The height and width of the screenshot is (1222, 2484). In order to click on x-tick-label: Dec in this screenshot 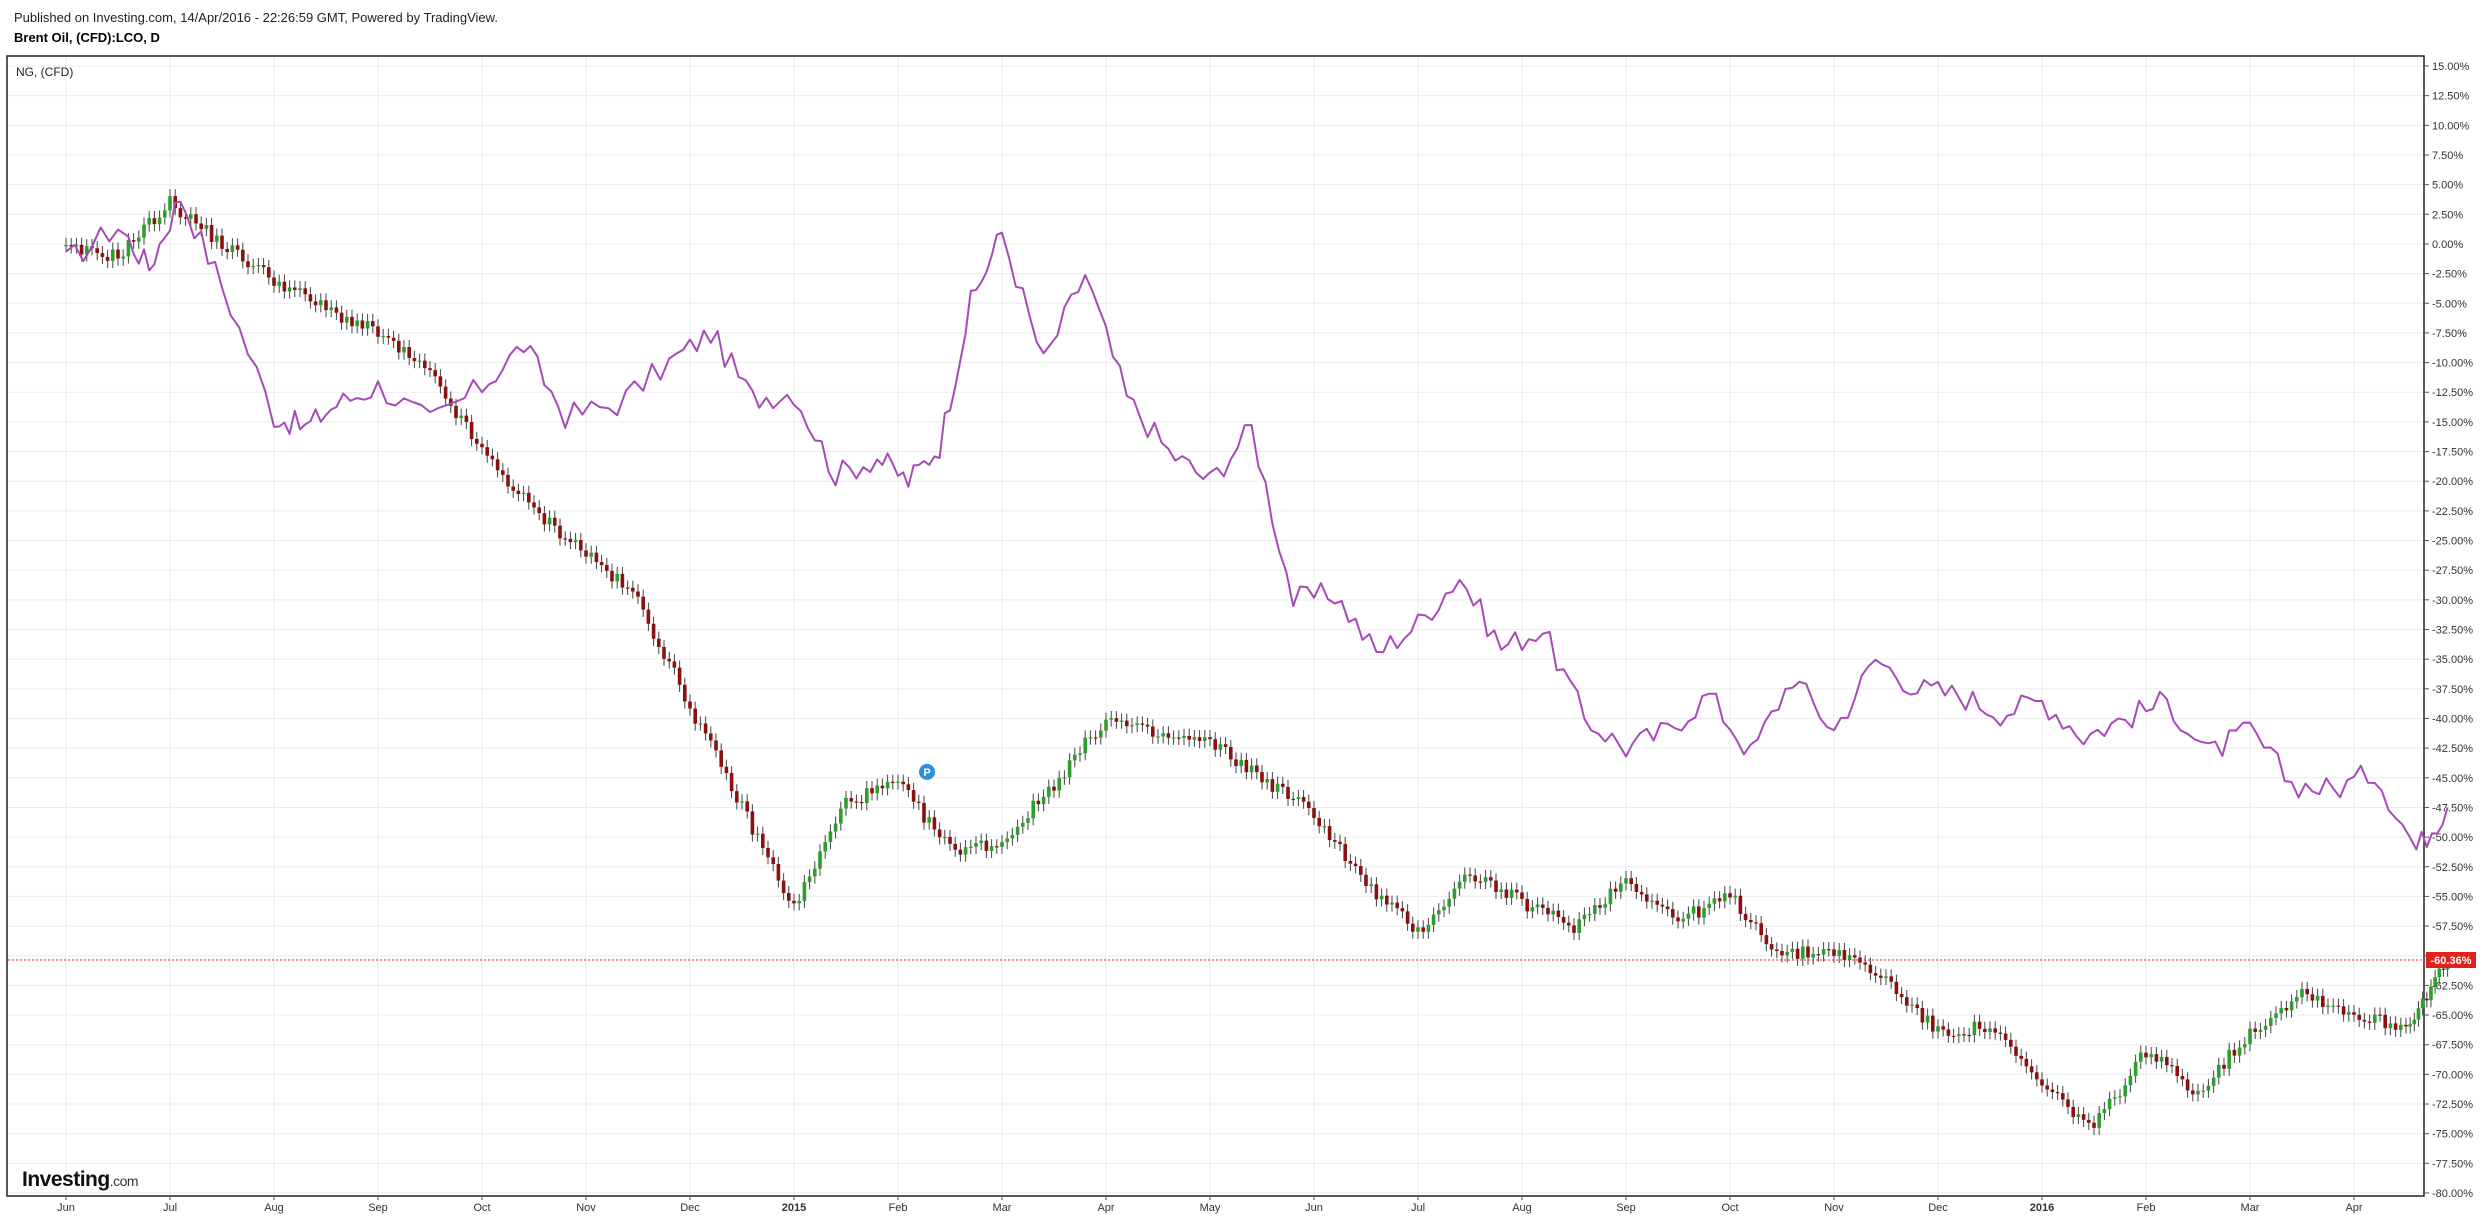, I will do `click(690, 1208)`.